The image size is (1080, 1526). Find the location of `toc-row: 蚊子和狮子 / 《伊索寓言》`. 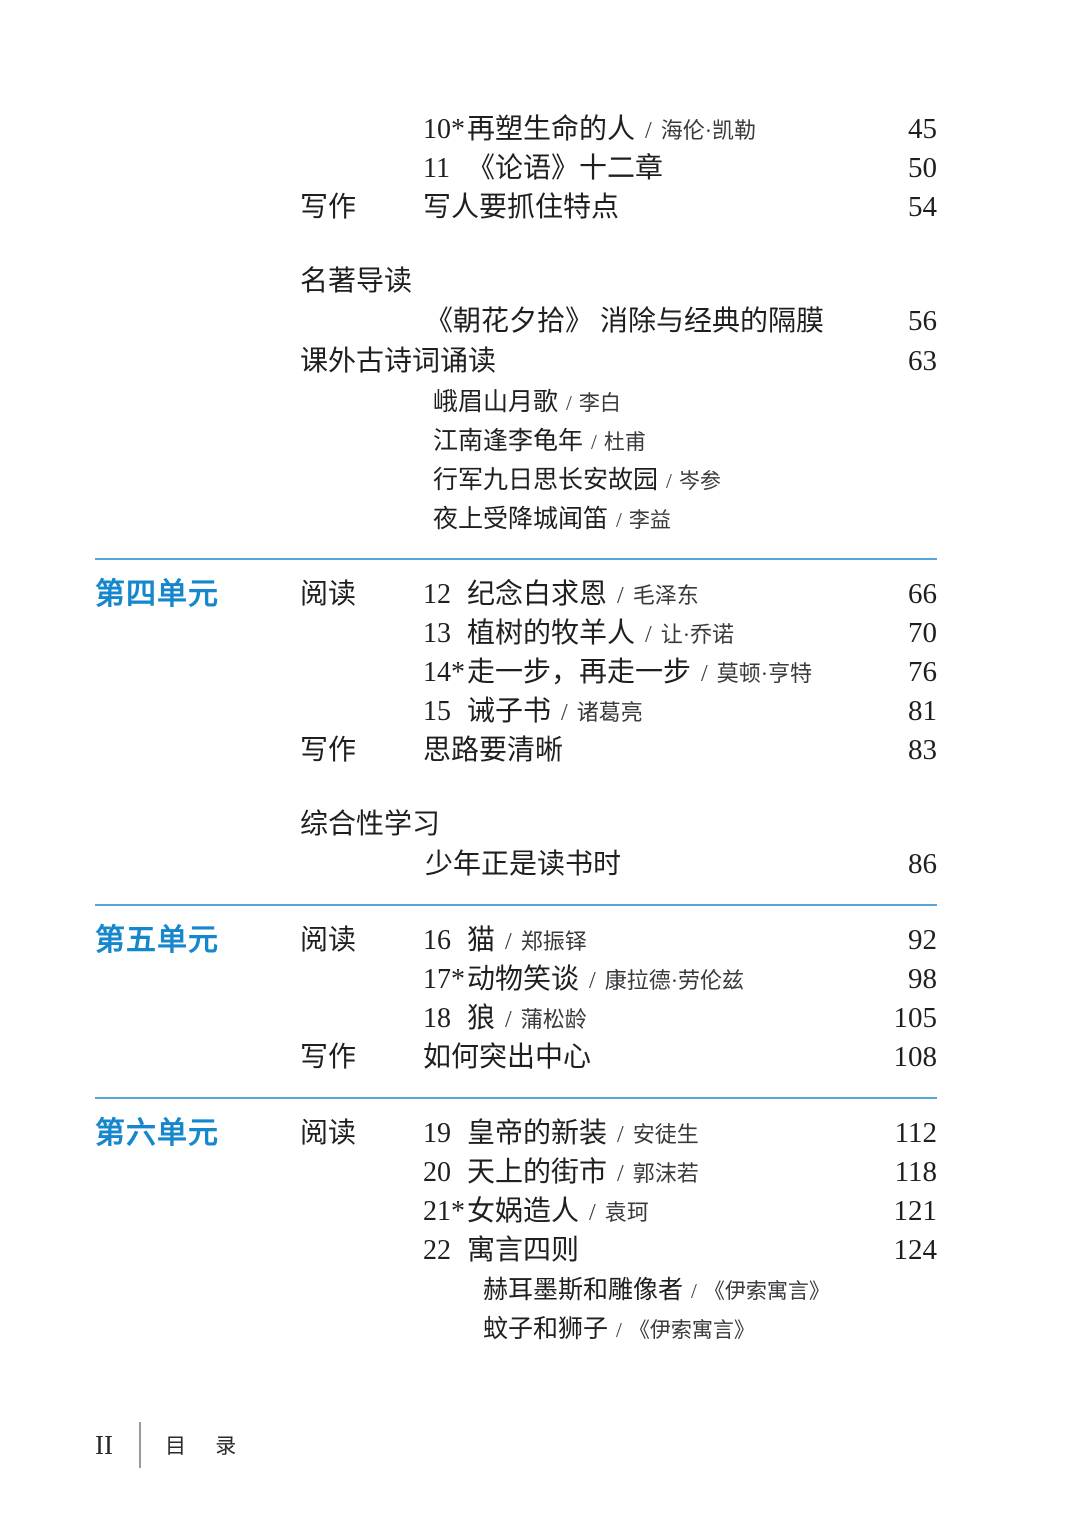

toc-row: 蚊子和狮子 / 《伊索寓言》 is located at coordinates (516, 1328).